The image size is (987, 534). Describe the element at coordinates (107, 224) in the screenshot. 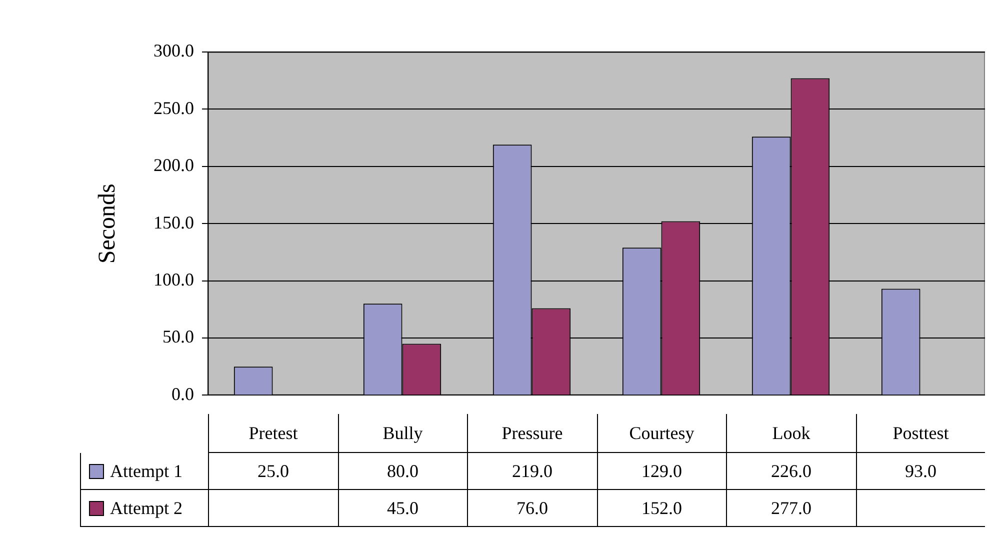

I see `y-axis-title: Seconds` at that location.